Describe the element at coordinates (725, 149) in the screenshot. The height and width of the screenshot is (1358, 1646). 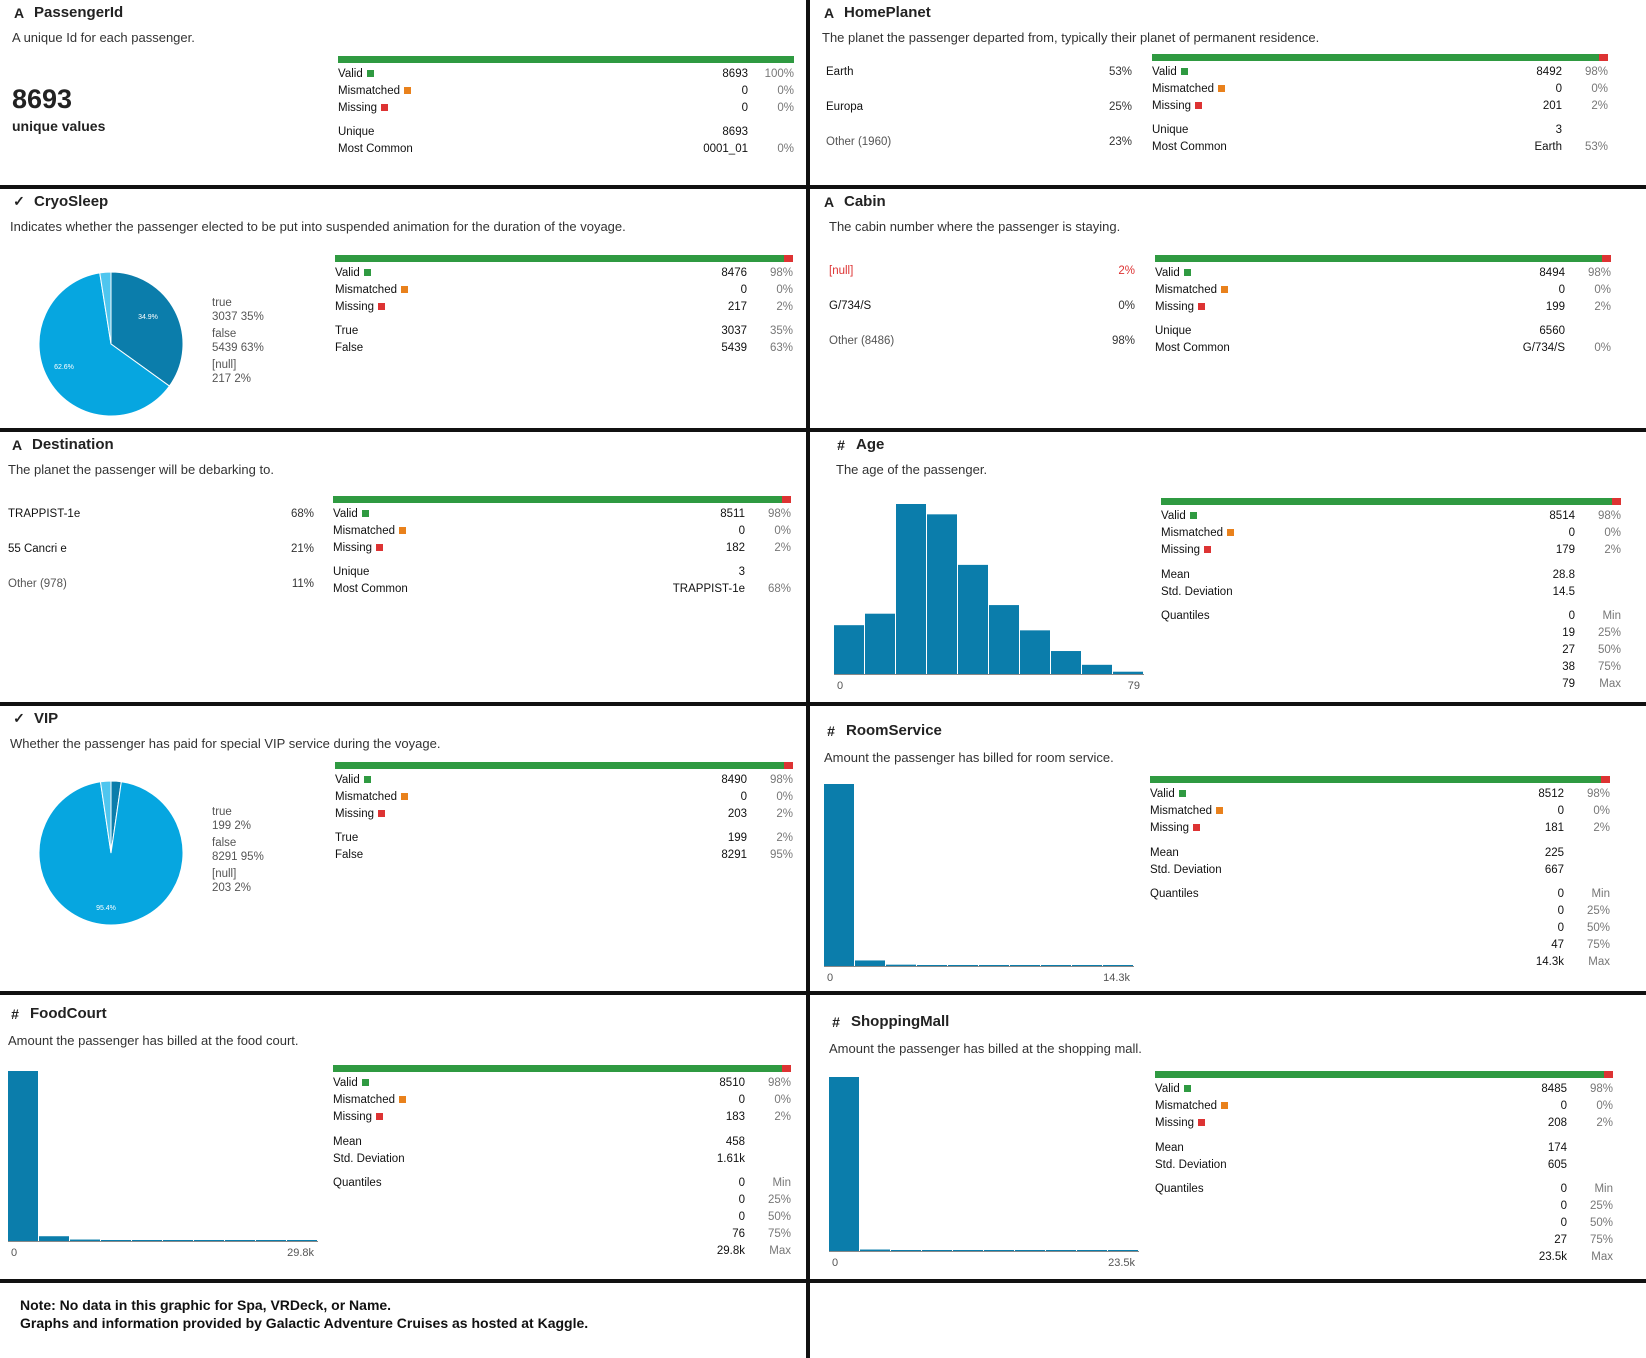
I see `most-common-value: 0001_01` at that location.